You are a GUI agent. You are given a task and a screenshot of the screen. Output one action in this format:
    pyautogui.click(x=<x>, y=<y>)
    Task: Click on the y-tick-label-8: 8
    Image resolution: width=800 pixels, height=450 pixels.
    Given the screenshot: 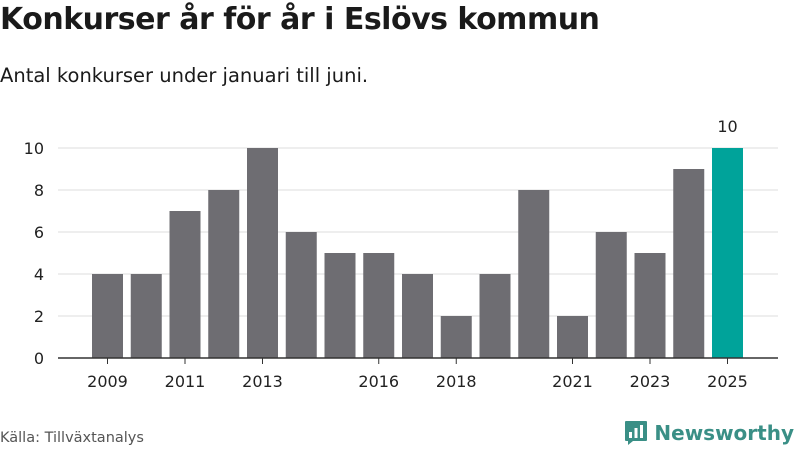 What is the action you would take?
    pyautogui.click(x=39, y=190)
    